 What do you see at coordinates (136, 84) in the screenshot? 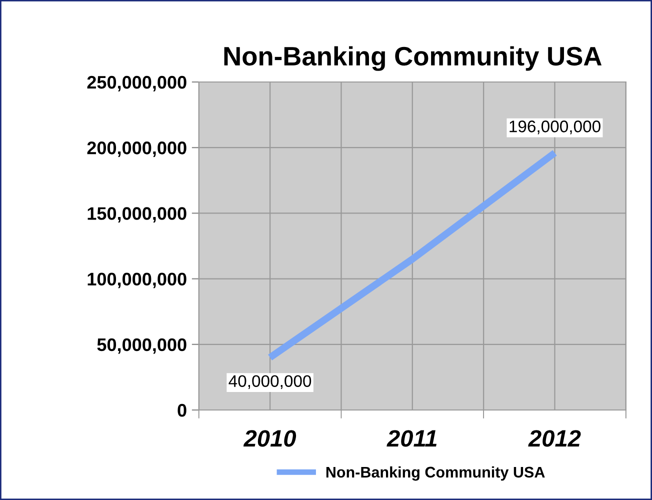
I see `y-tick-label: 250,000,000` at bounding box center [136, 84].